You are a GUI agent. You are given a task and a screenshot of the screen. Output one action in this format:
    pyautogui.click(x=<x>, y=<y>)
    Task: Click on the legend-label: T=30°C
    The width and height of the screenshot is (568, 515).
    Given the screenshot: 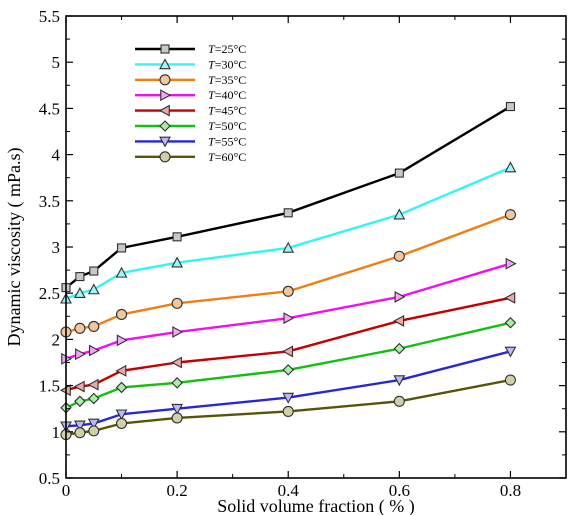 What is the action you would take?
    pyautogui.click(x=227, y=64)
    